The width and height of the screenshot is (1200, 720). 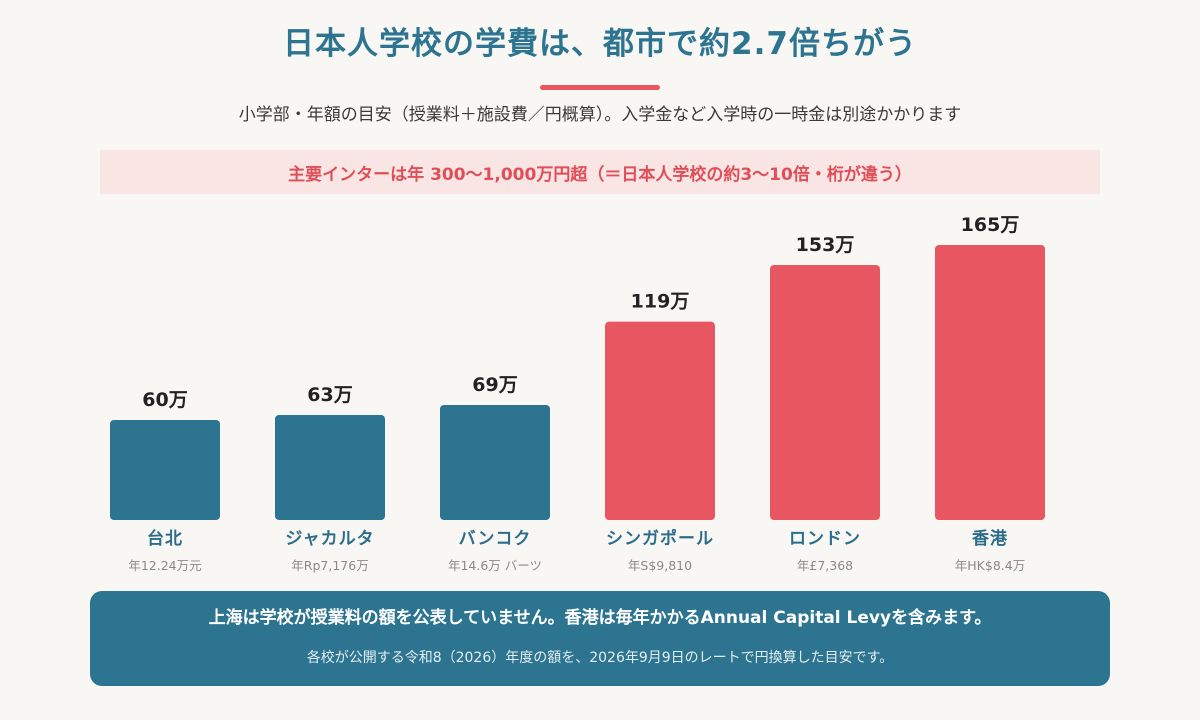 What do you see at coordinates (825, 245) in the screenshot?
I see `value-label-5: 153万` at bounding box center [825, 245].